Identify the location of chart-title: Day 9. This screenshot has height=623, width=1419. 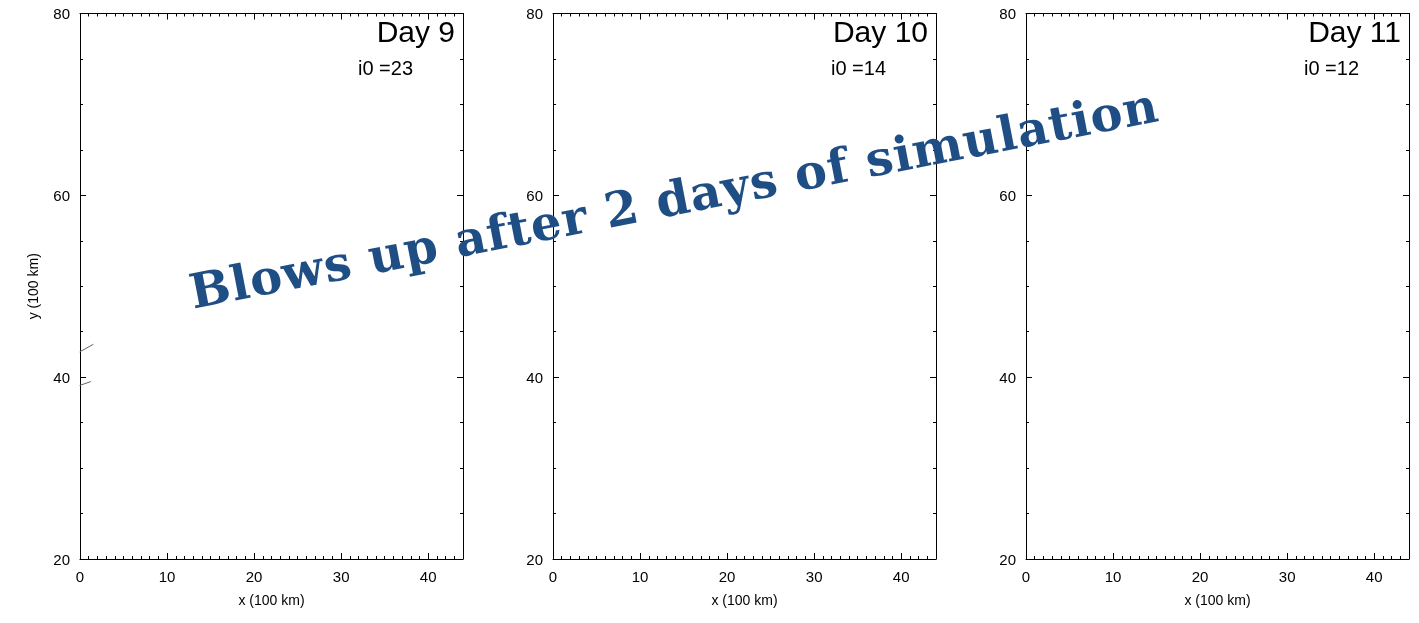
(416, 31).